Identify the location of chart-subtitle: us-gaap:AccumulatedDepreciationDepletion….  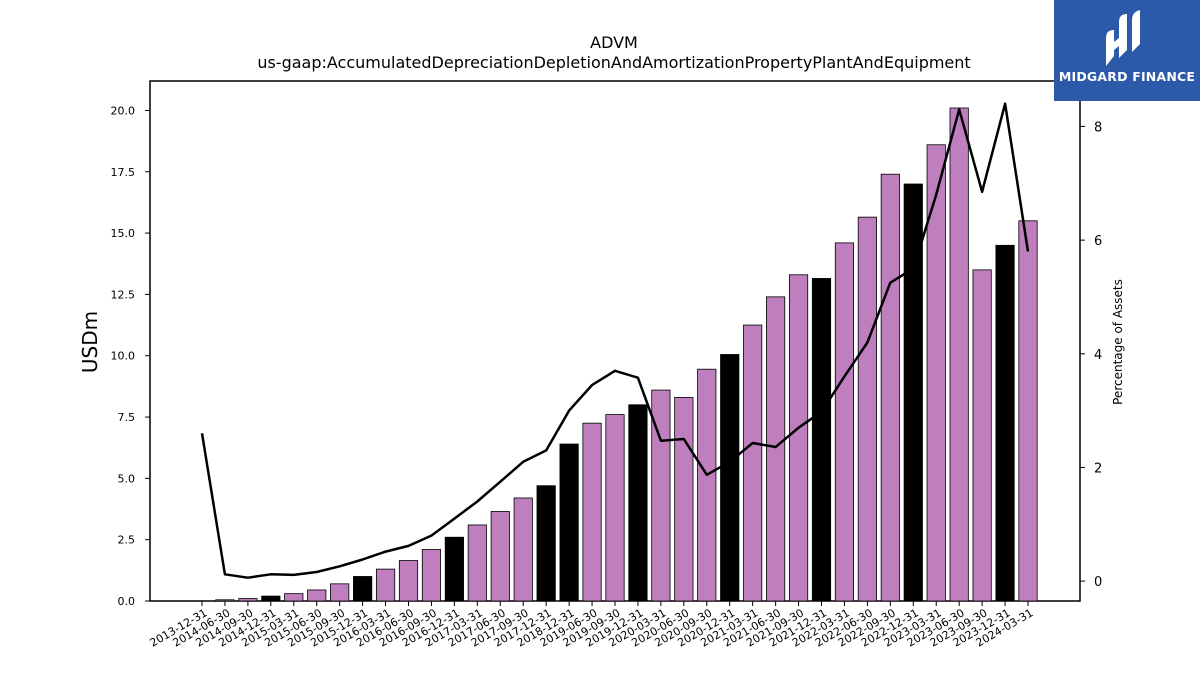
(613, 62).